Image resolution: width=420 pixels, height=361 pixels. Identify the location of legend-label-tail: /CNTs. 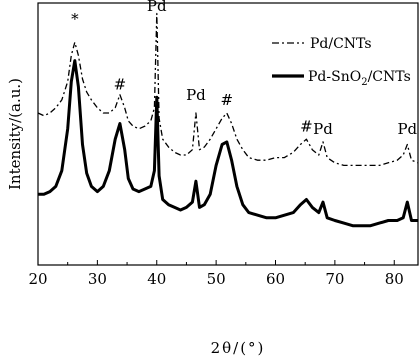
(389, 77).